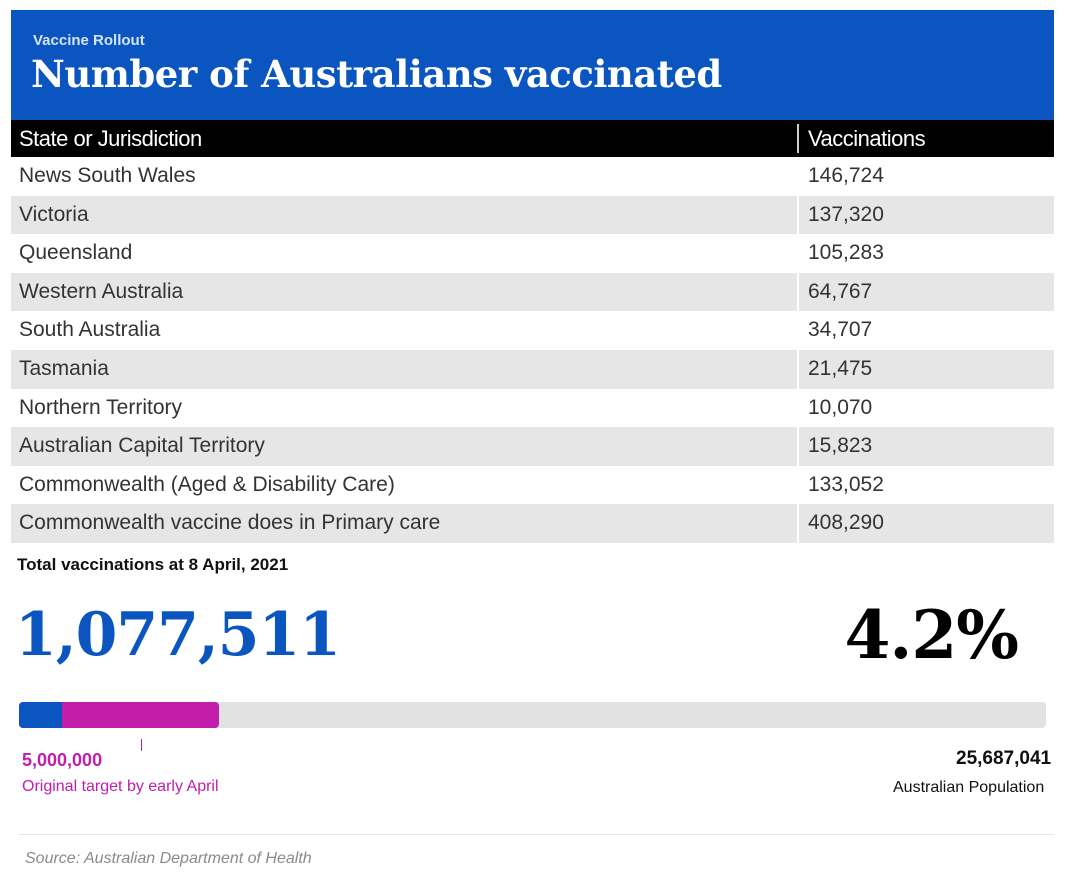 The image size is (1076, 886). I want to click on cell-vaccinations: 64,767, so click(840, 291).